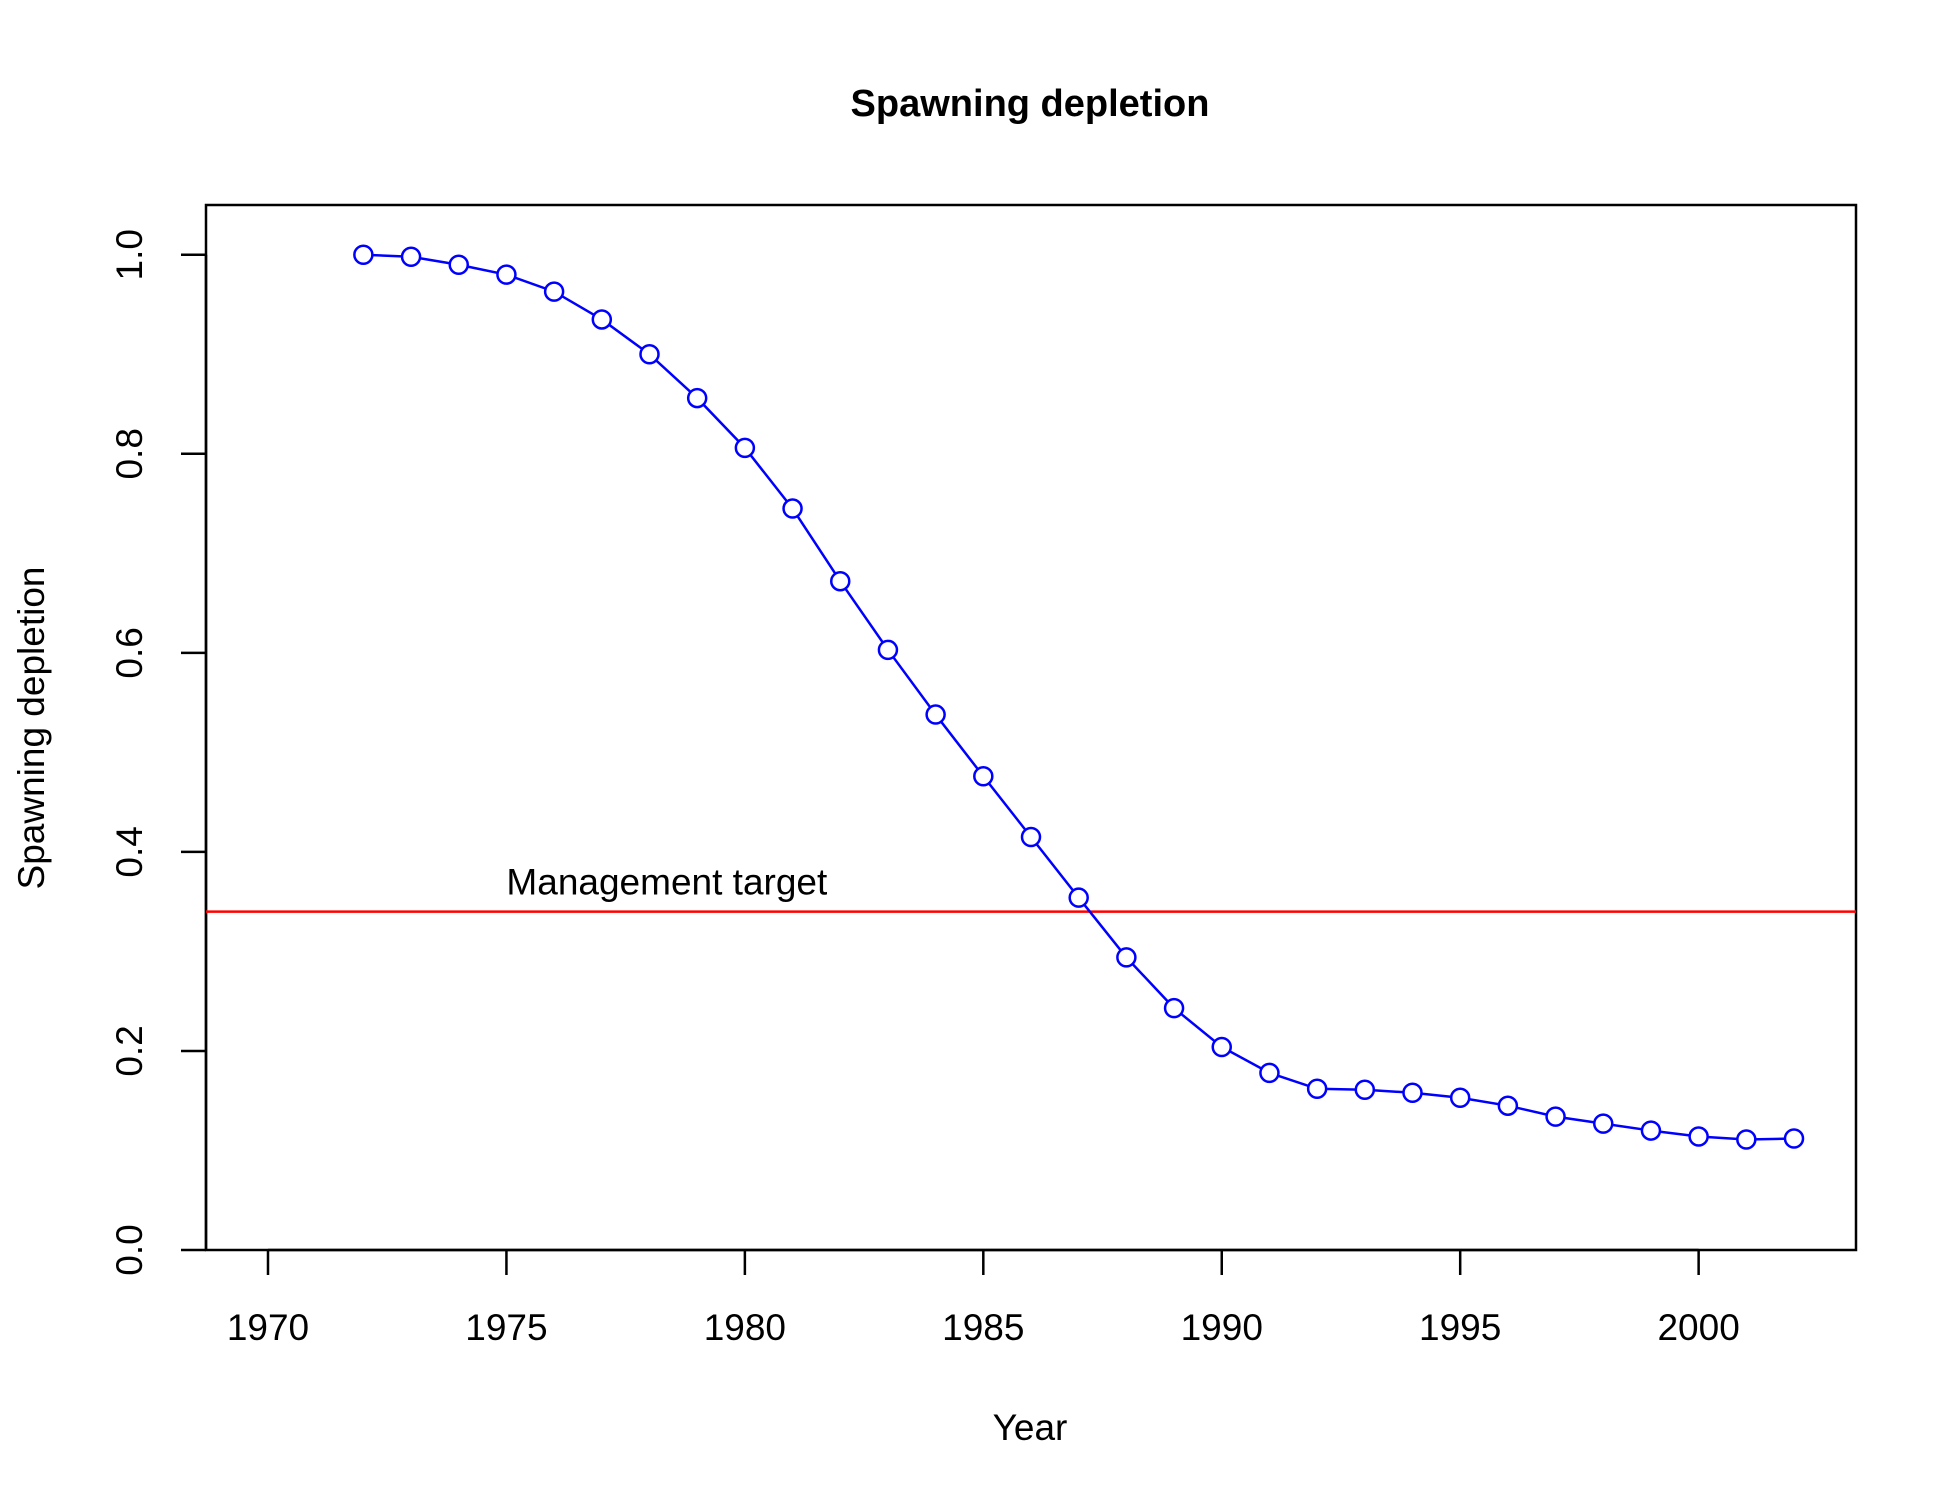  What do you see at coordinates (745, 1327) in the screenshot?
I see `x-tick-label: 1980` at bounding box center [745, 1327].